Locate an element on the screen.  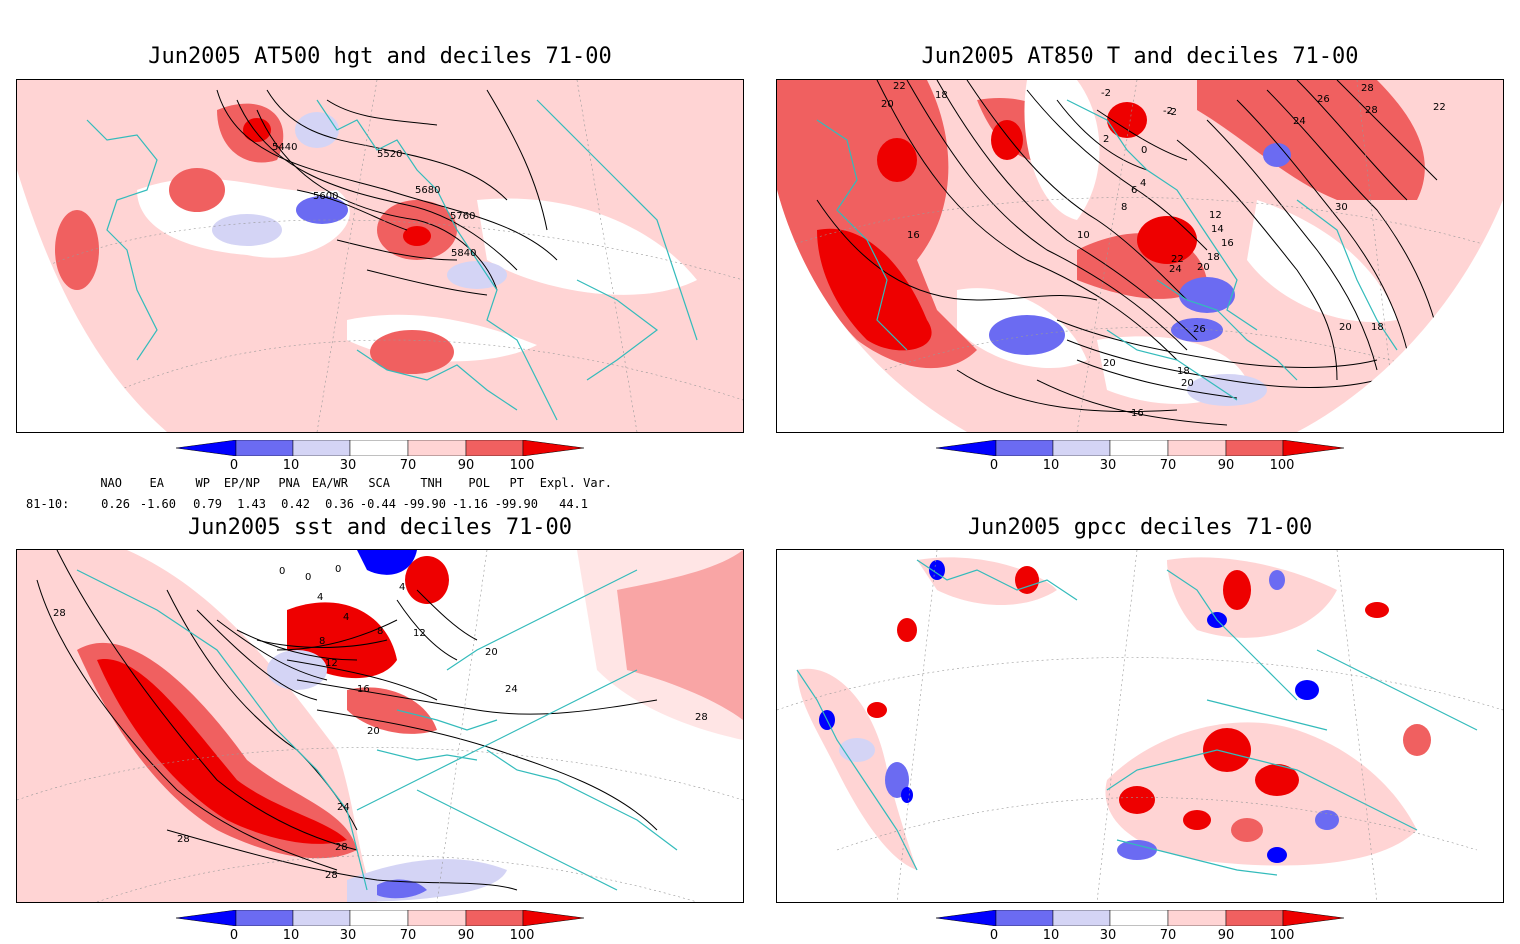
contour-label: 10 is located at coordinates (1083, 235).